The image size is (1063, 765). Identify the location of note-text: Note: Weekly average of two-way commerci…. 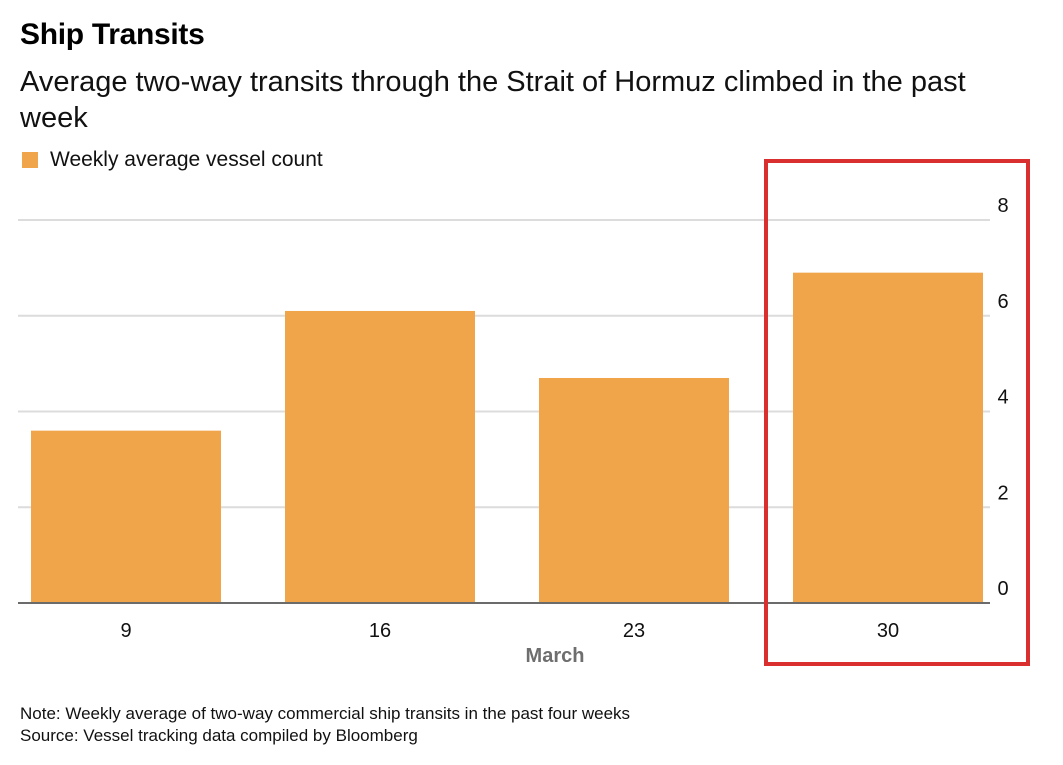
(325, 713).